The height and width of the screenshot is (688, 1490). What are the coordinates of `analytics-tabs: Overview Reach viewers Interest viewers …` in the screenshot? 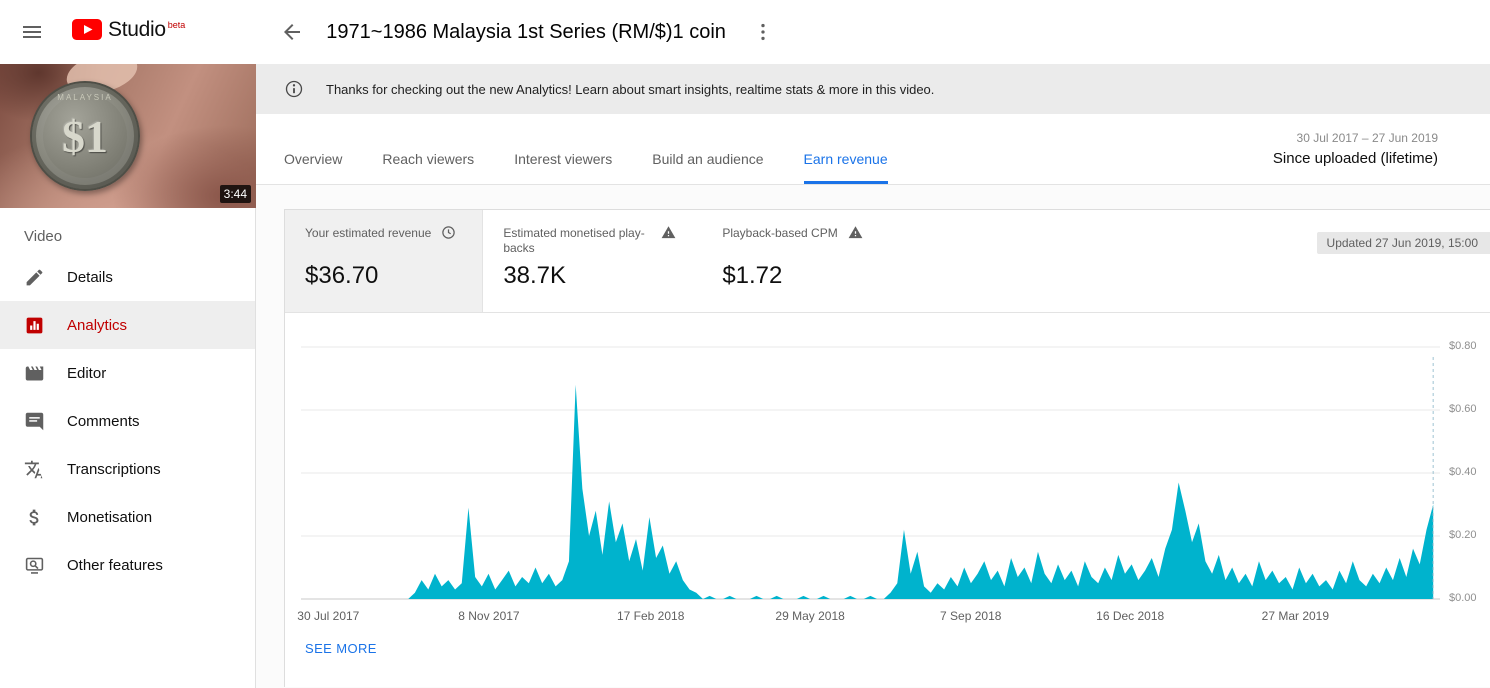 It's located at (586, 149).